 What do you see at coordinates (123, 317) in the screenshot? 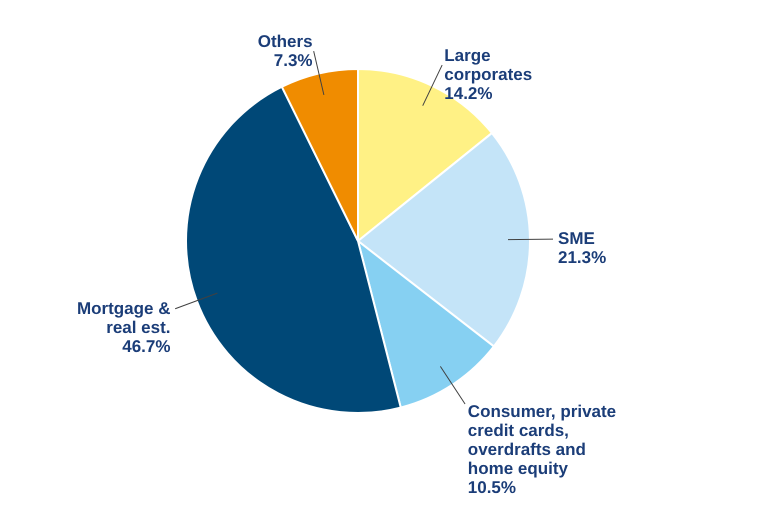
I see `slice-label: Mortgage & real est.` at bounding box center [123, 317].